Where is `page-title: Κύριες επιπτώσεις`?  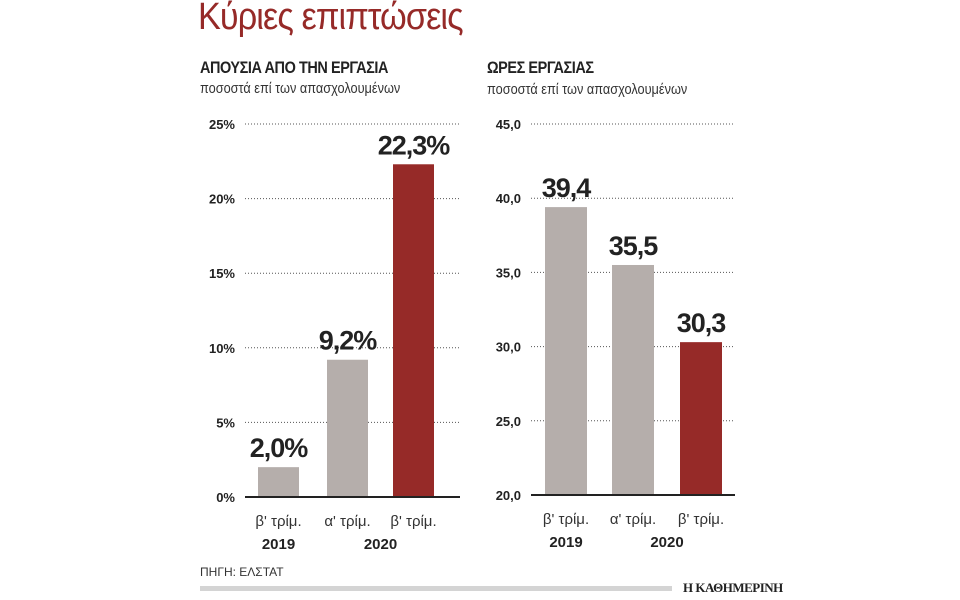 page-title: Κύριες επιπτώσεις is located at coordinates (331, 19).